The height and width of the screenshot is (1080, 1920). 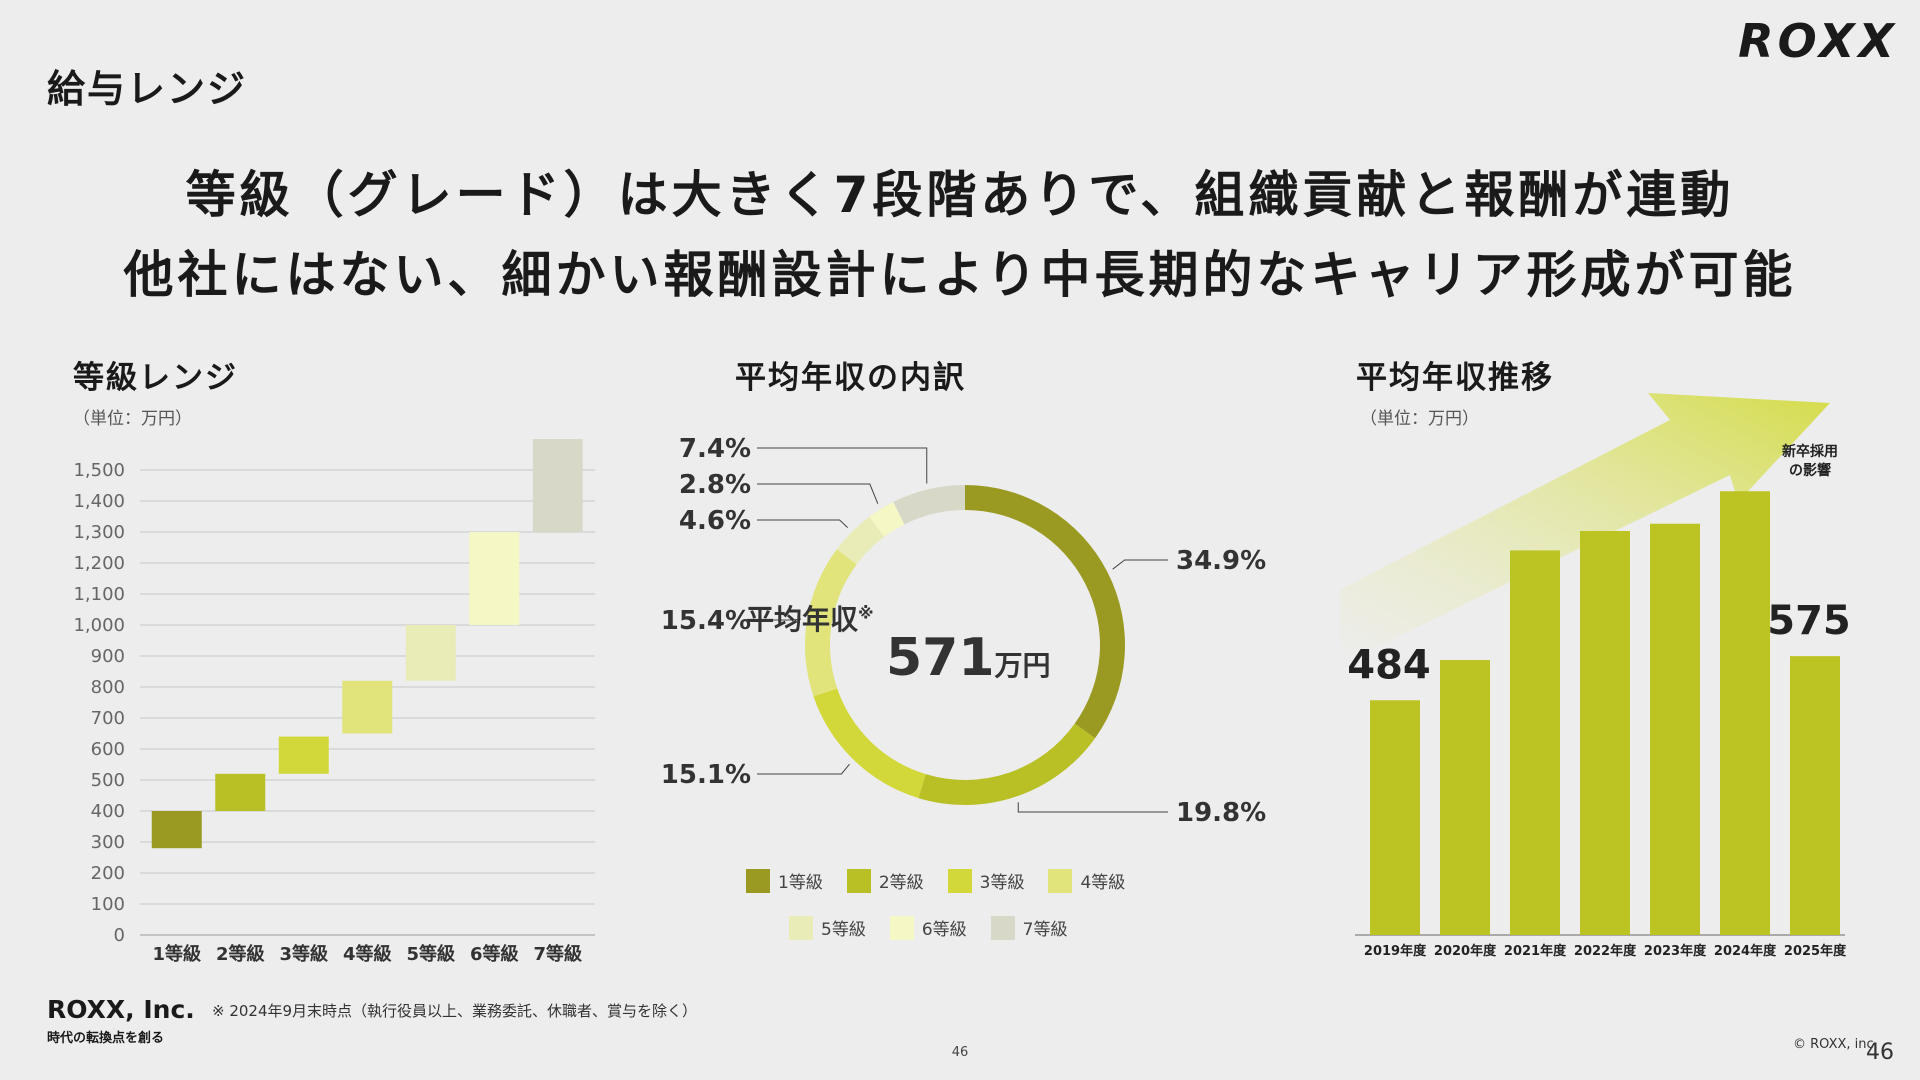 What do you see at coordinates (706, 775) in the screenshot?
I see `slice-value-label: 15.1%` at bounding box center [706, 775].